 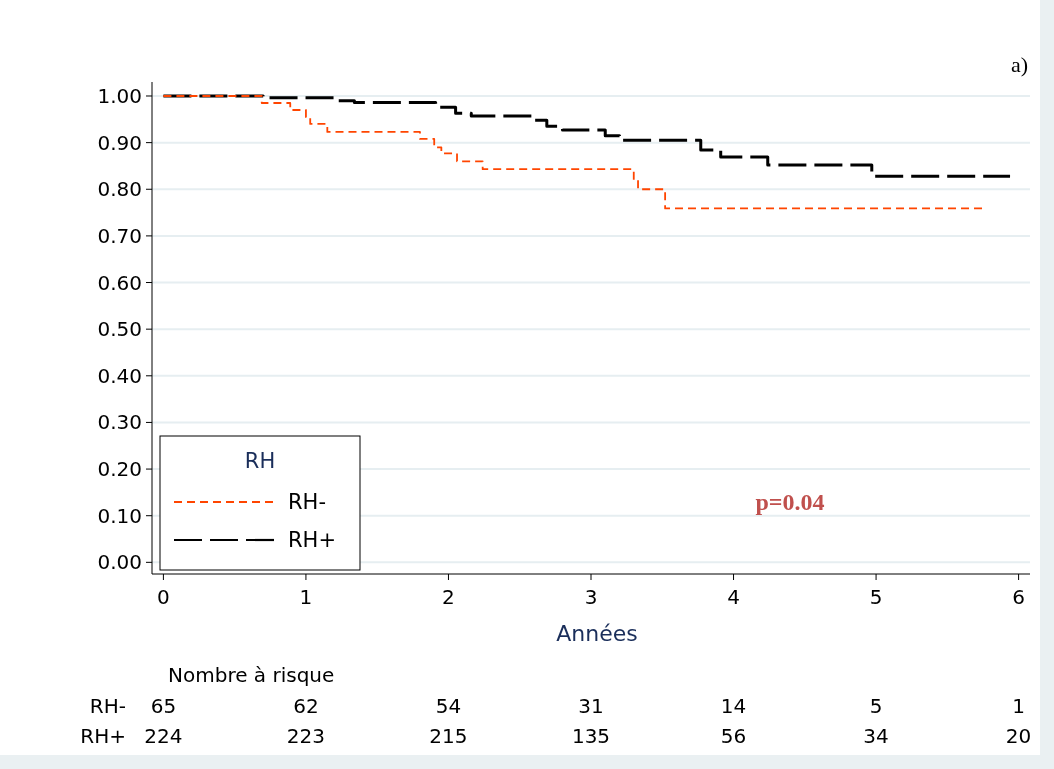 What do you see at coordinates (119, 282) in the screenshot?
I see `y-tick-label: 0.60` at bounding box center [119, 282].